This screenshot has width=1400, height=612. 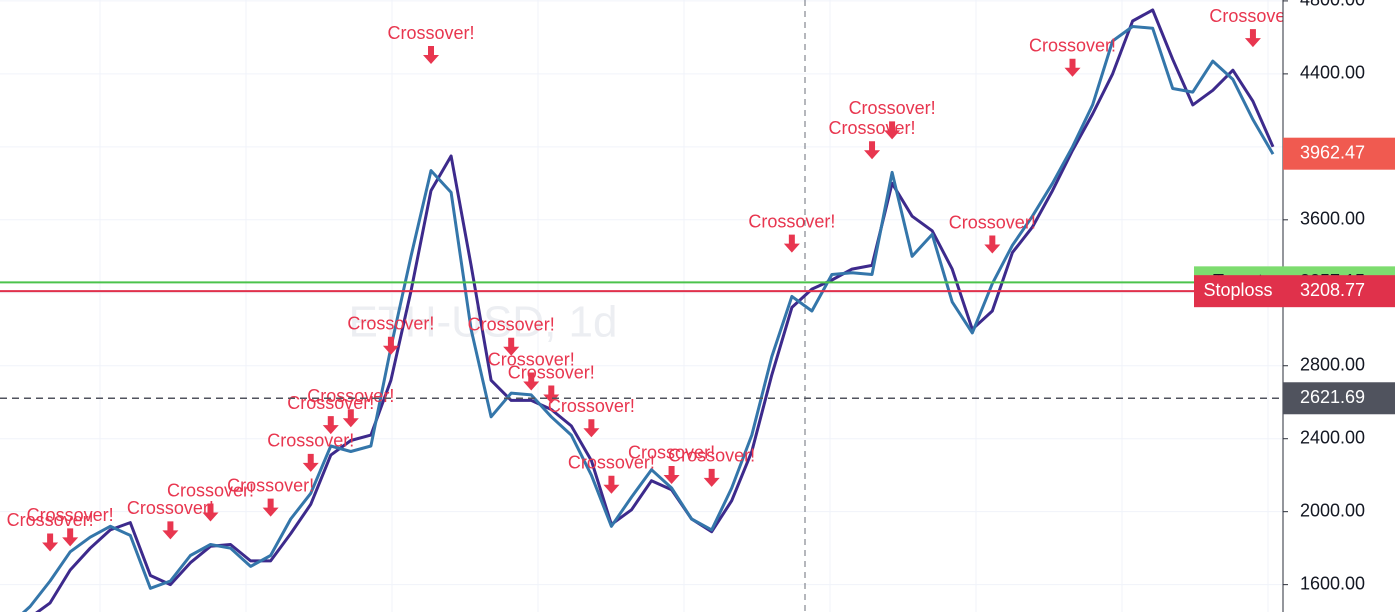 I want to click on y-tick-label: 4400.00, so click(x=1332, y=73).